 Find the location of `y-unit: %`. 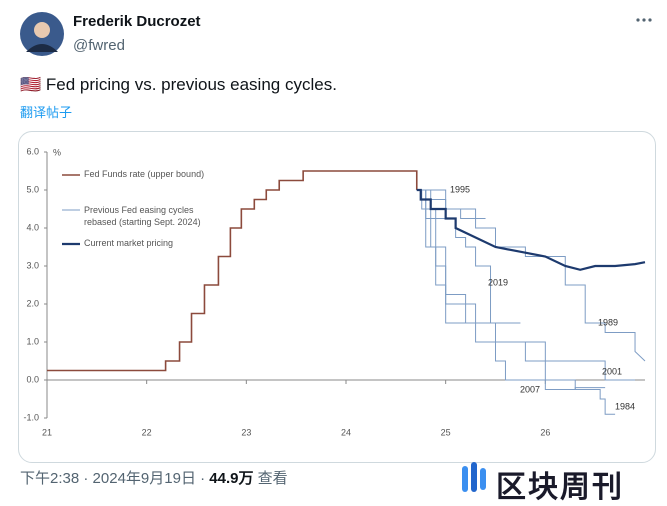

y-unit: % is located at coordinates (57, 152).